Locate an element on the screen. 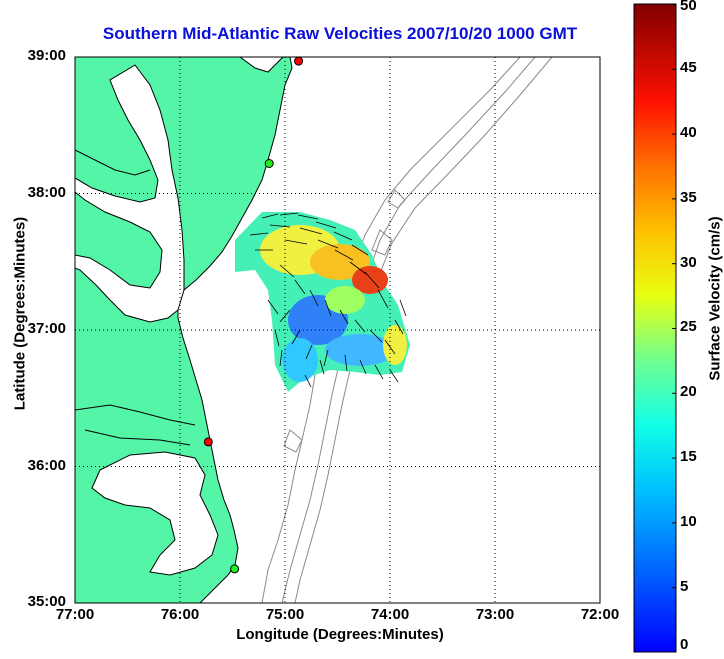 This screenshot has width=724, height=659. x-axis-label: Longitude (Degrees:Minutes) is located at coordinates (340, 634).